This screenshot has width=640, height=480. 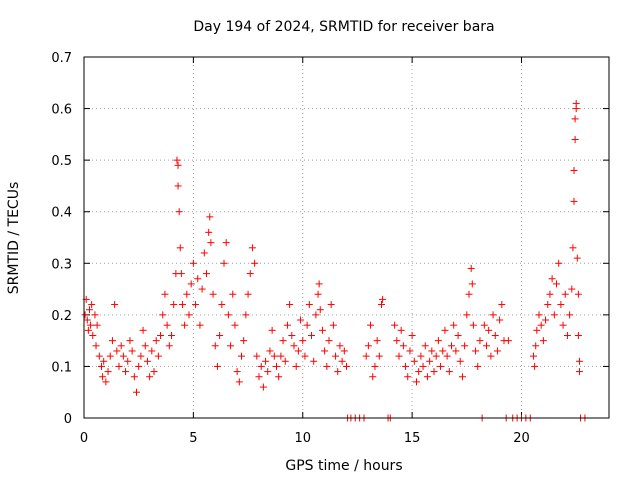 What do you see at coordinates (343, 466) in the screenshot?
I see `x-axis-label: GPS time / hours` at bounding box center [343, 466].